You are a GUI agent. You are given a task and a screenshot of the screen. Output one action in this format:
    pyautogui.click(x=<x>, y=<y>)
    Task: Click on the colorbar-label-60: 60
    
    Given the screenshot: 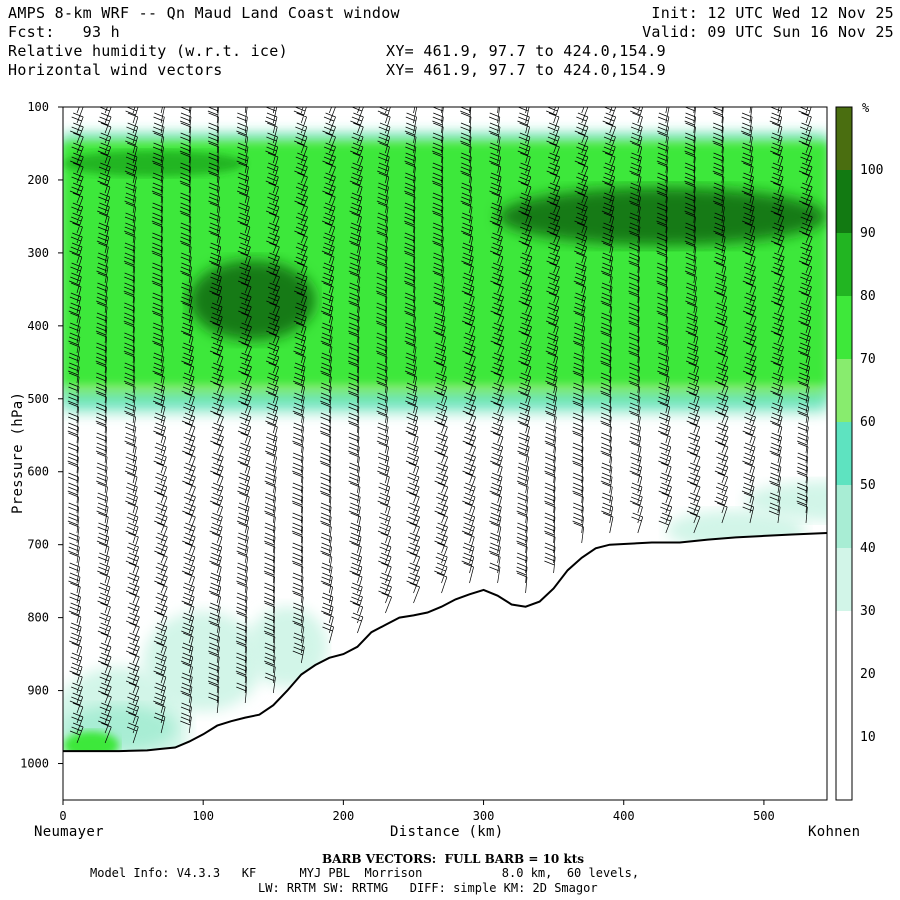 What is the action you would take?
    pyautogui.click(x=868, y=422)
    